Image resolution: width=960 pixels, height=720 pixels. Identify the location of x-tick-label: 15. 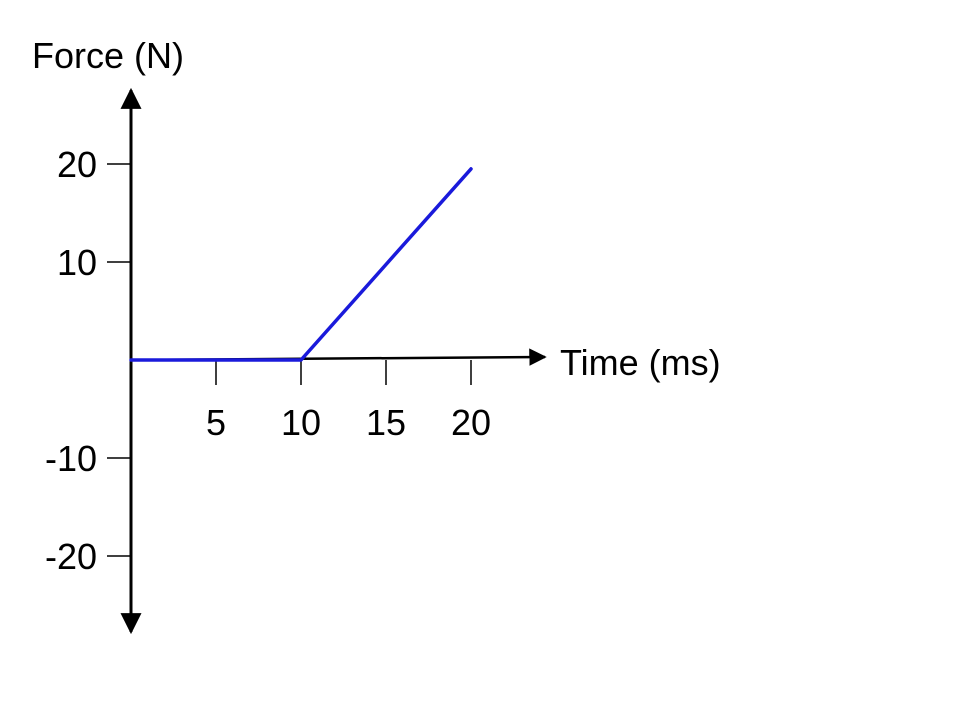
(386, 422).